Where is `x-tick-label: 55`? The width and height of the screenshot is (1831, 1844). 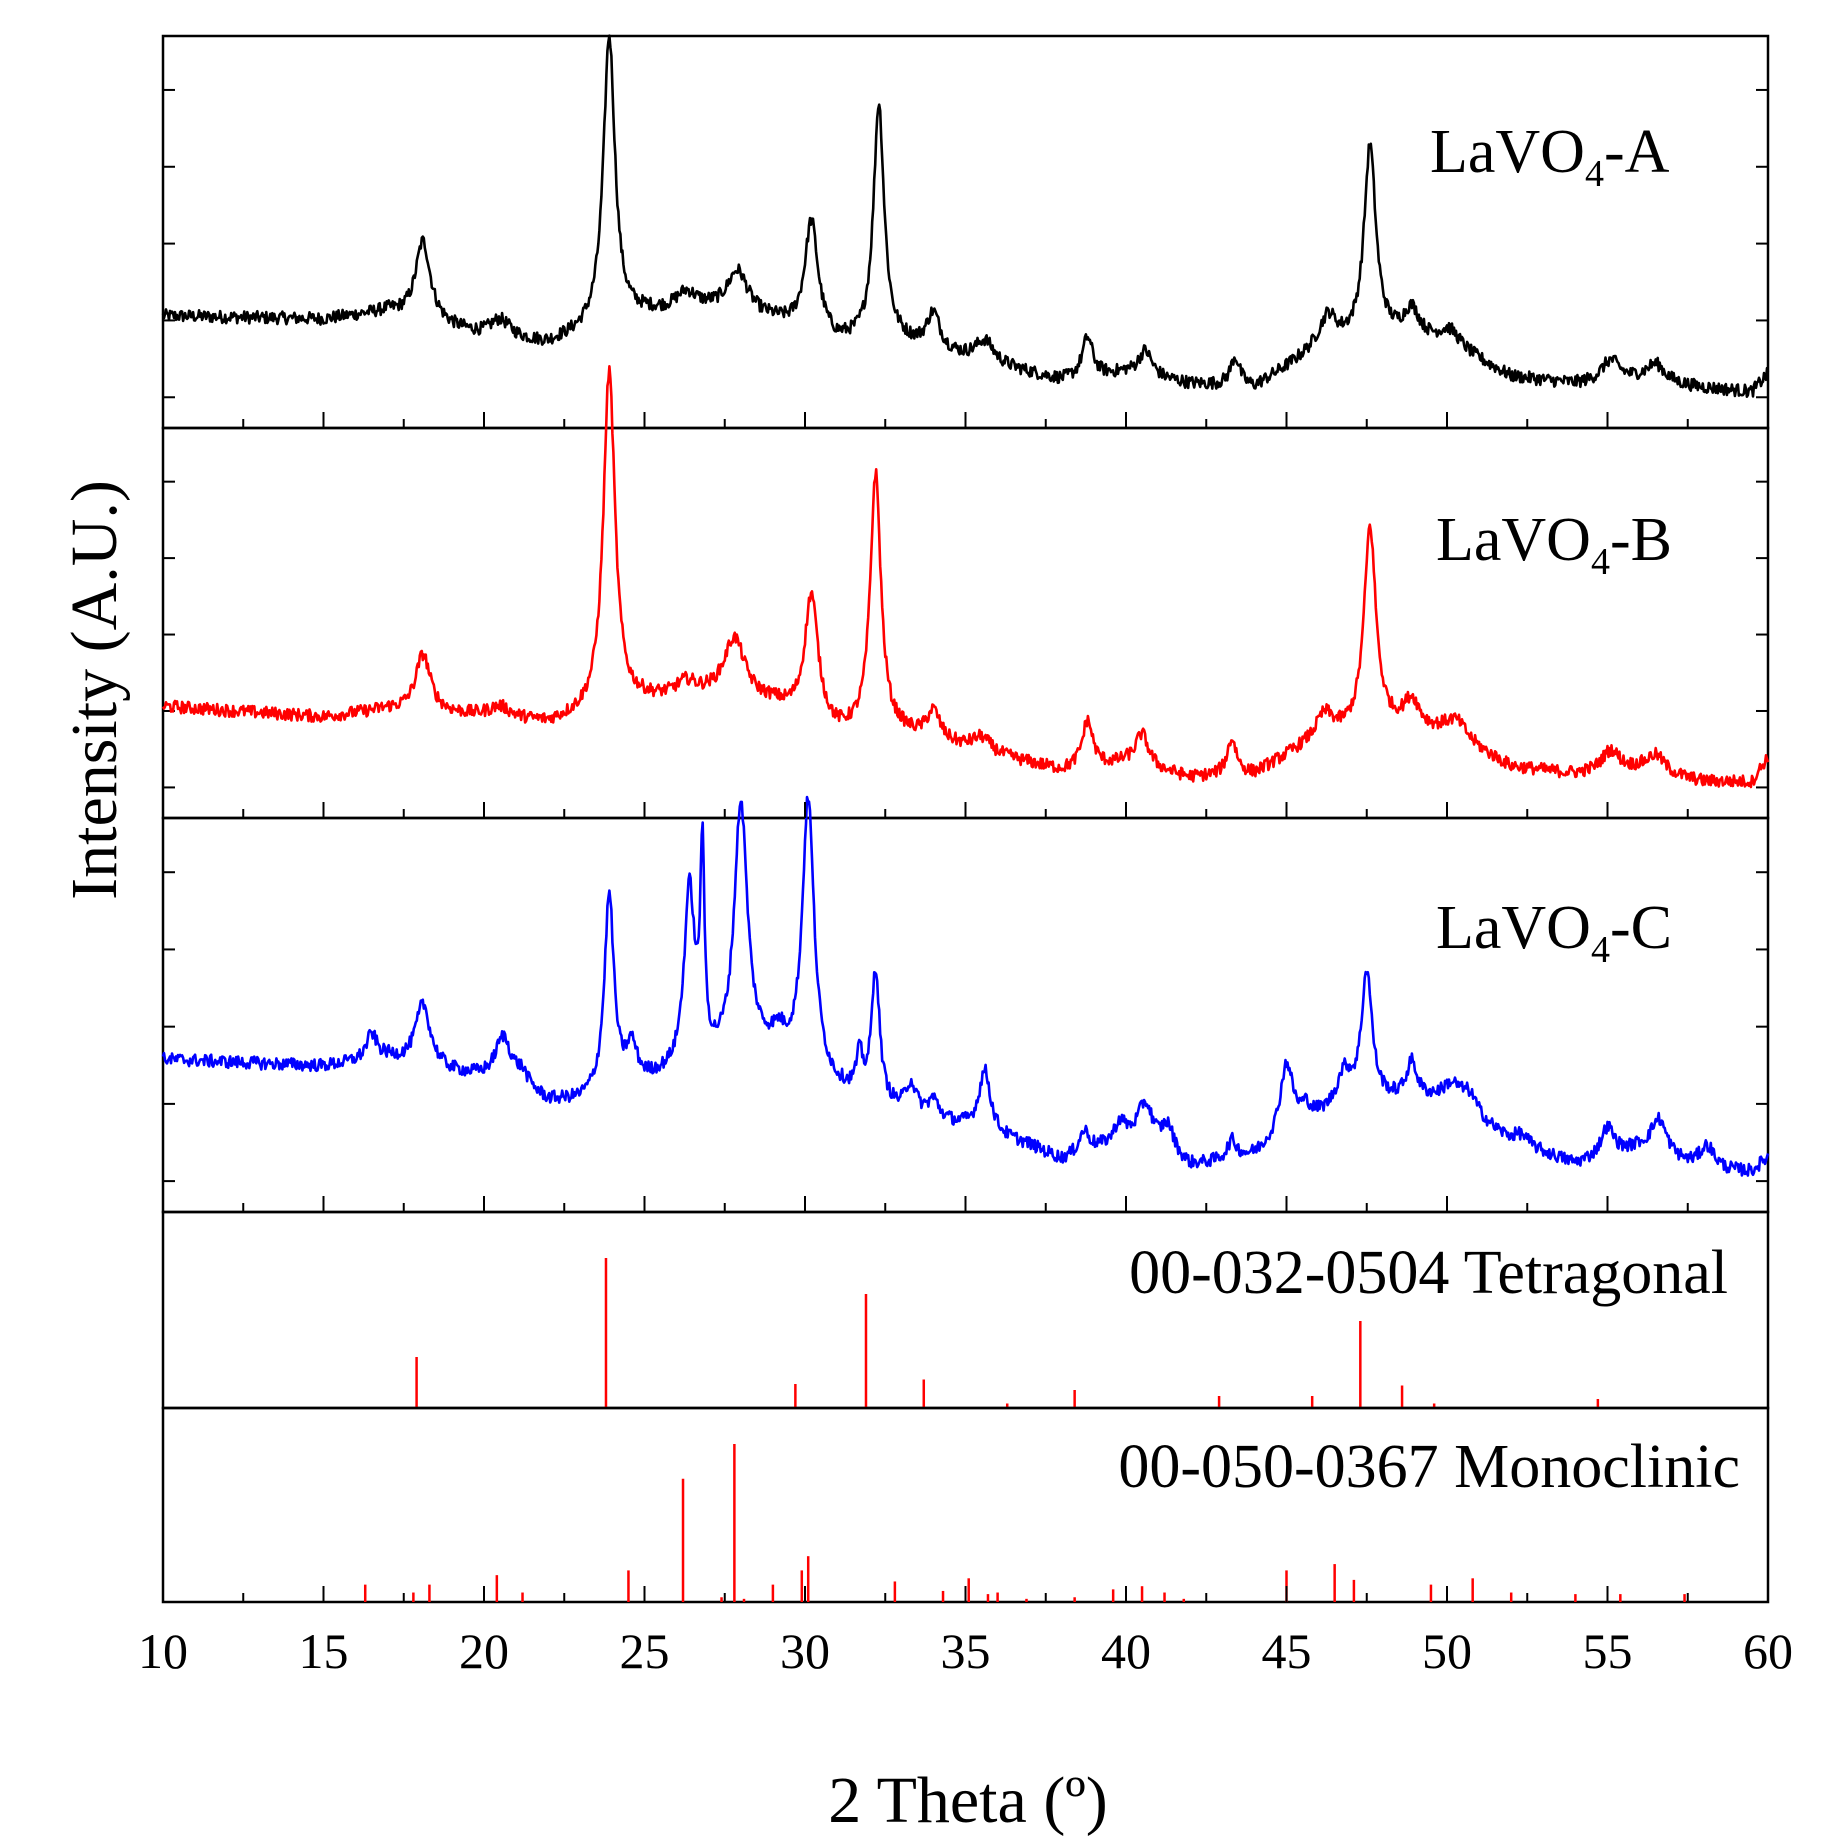
x-tick-label: 55 is located at coordinates (1608, 1651).